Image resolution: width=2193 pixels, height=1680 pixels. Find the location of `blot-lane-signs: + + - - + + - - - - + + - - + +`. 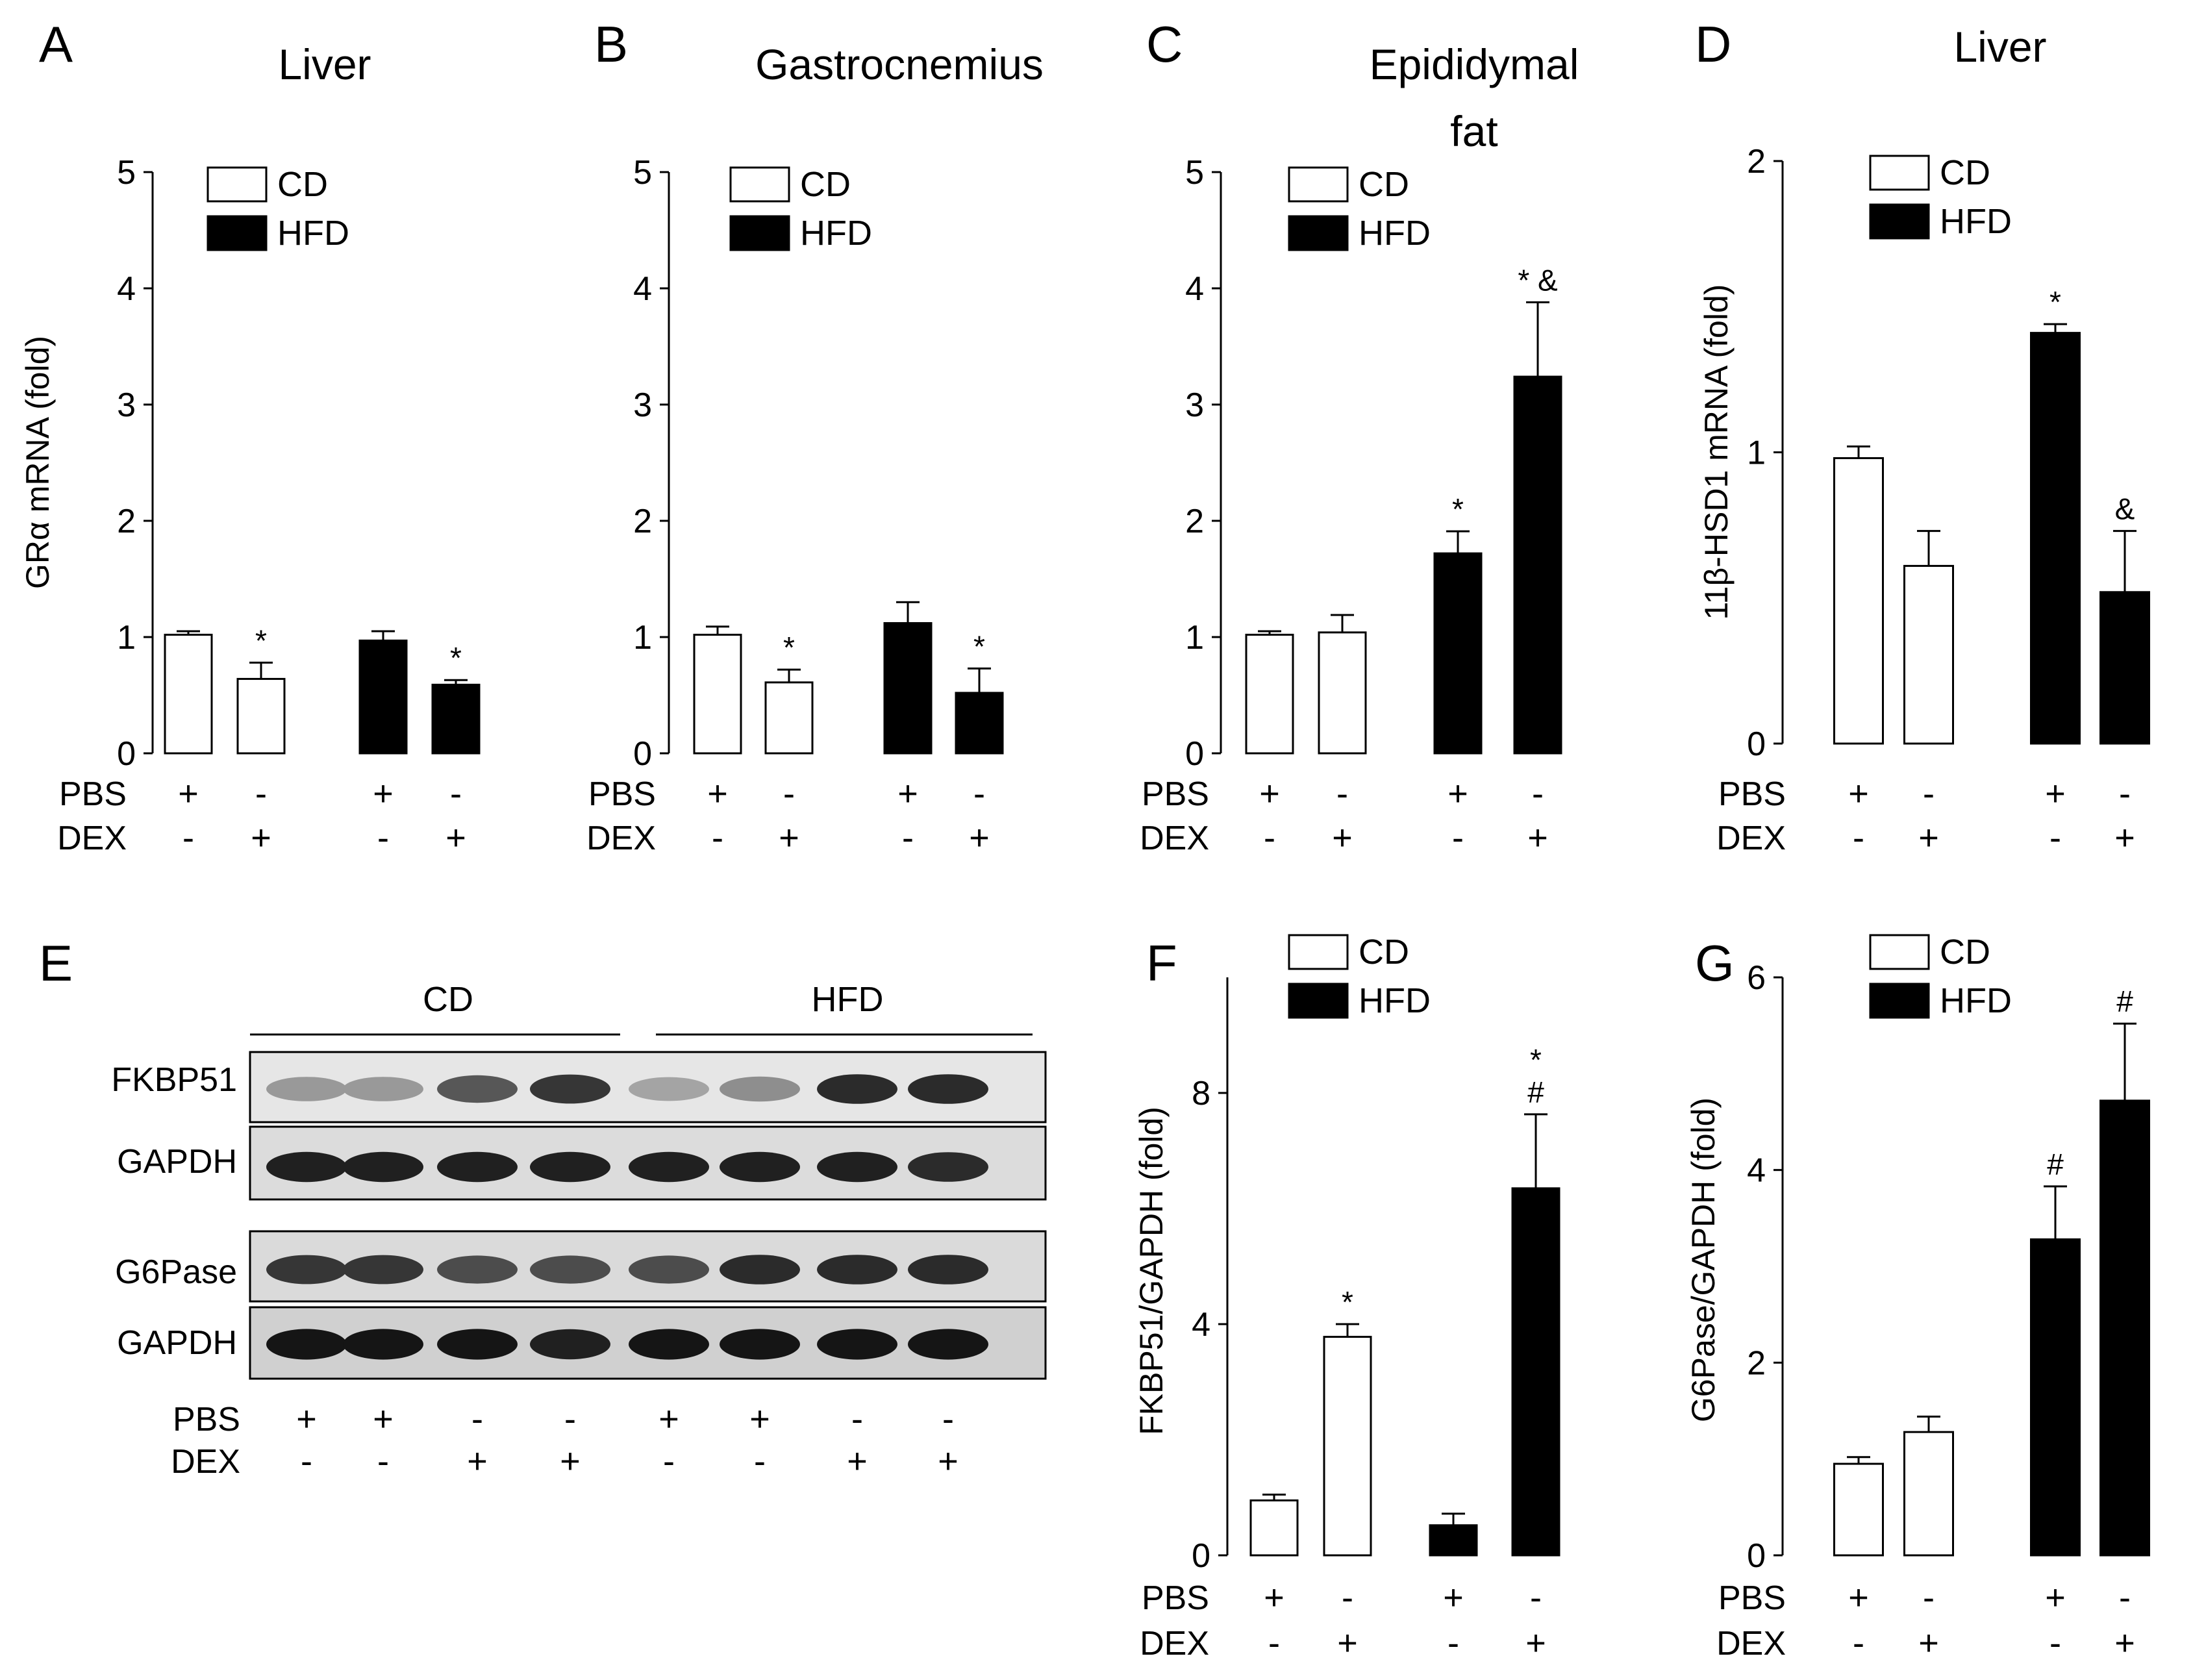

blot-lane-signs: + + - - + + - - - - + + - - + + is located at coordinates (627, 1440).